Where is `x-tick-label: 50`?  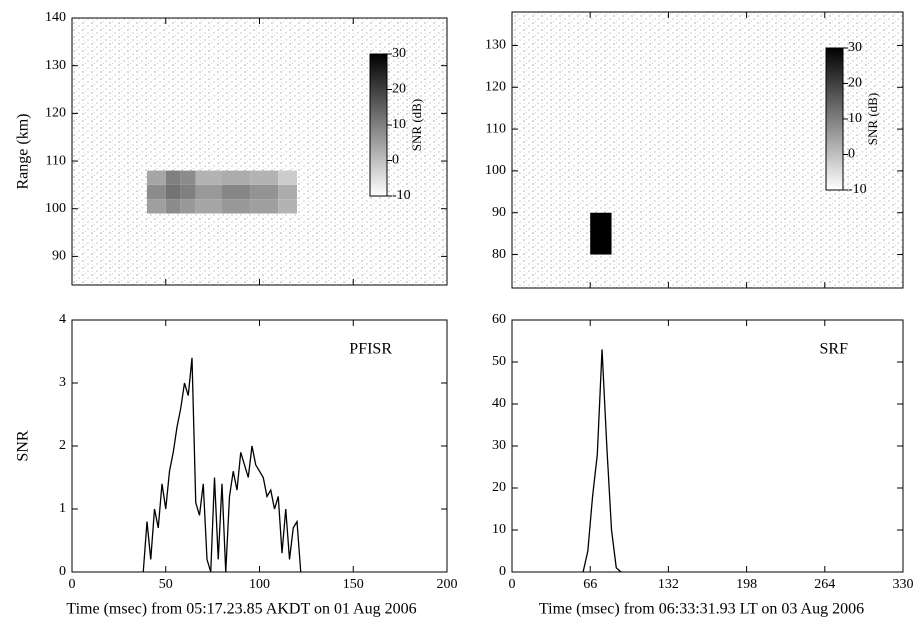
x-tick-label: 50 is located at coordinates (166, 584).